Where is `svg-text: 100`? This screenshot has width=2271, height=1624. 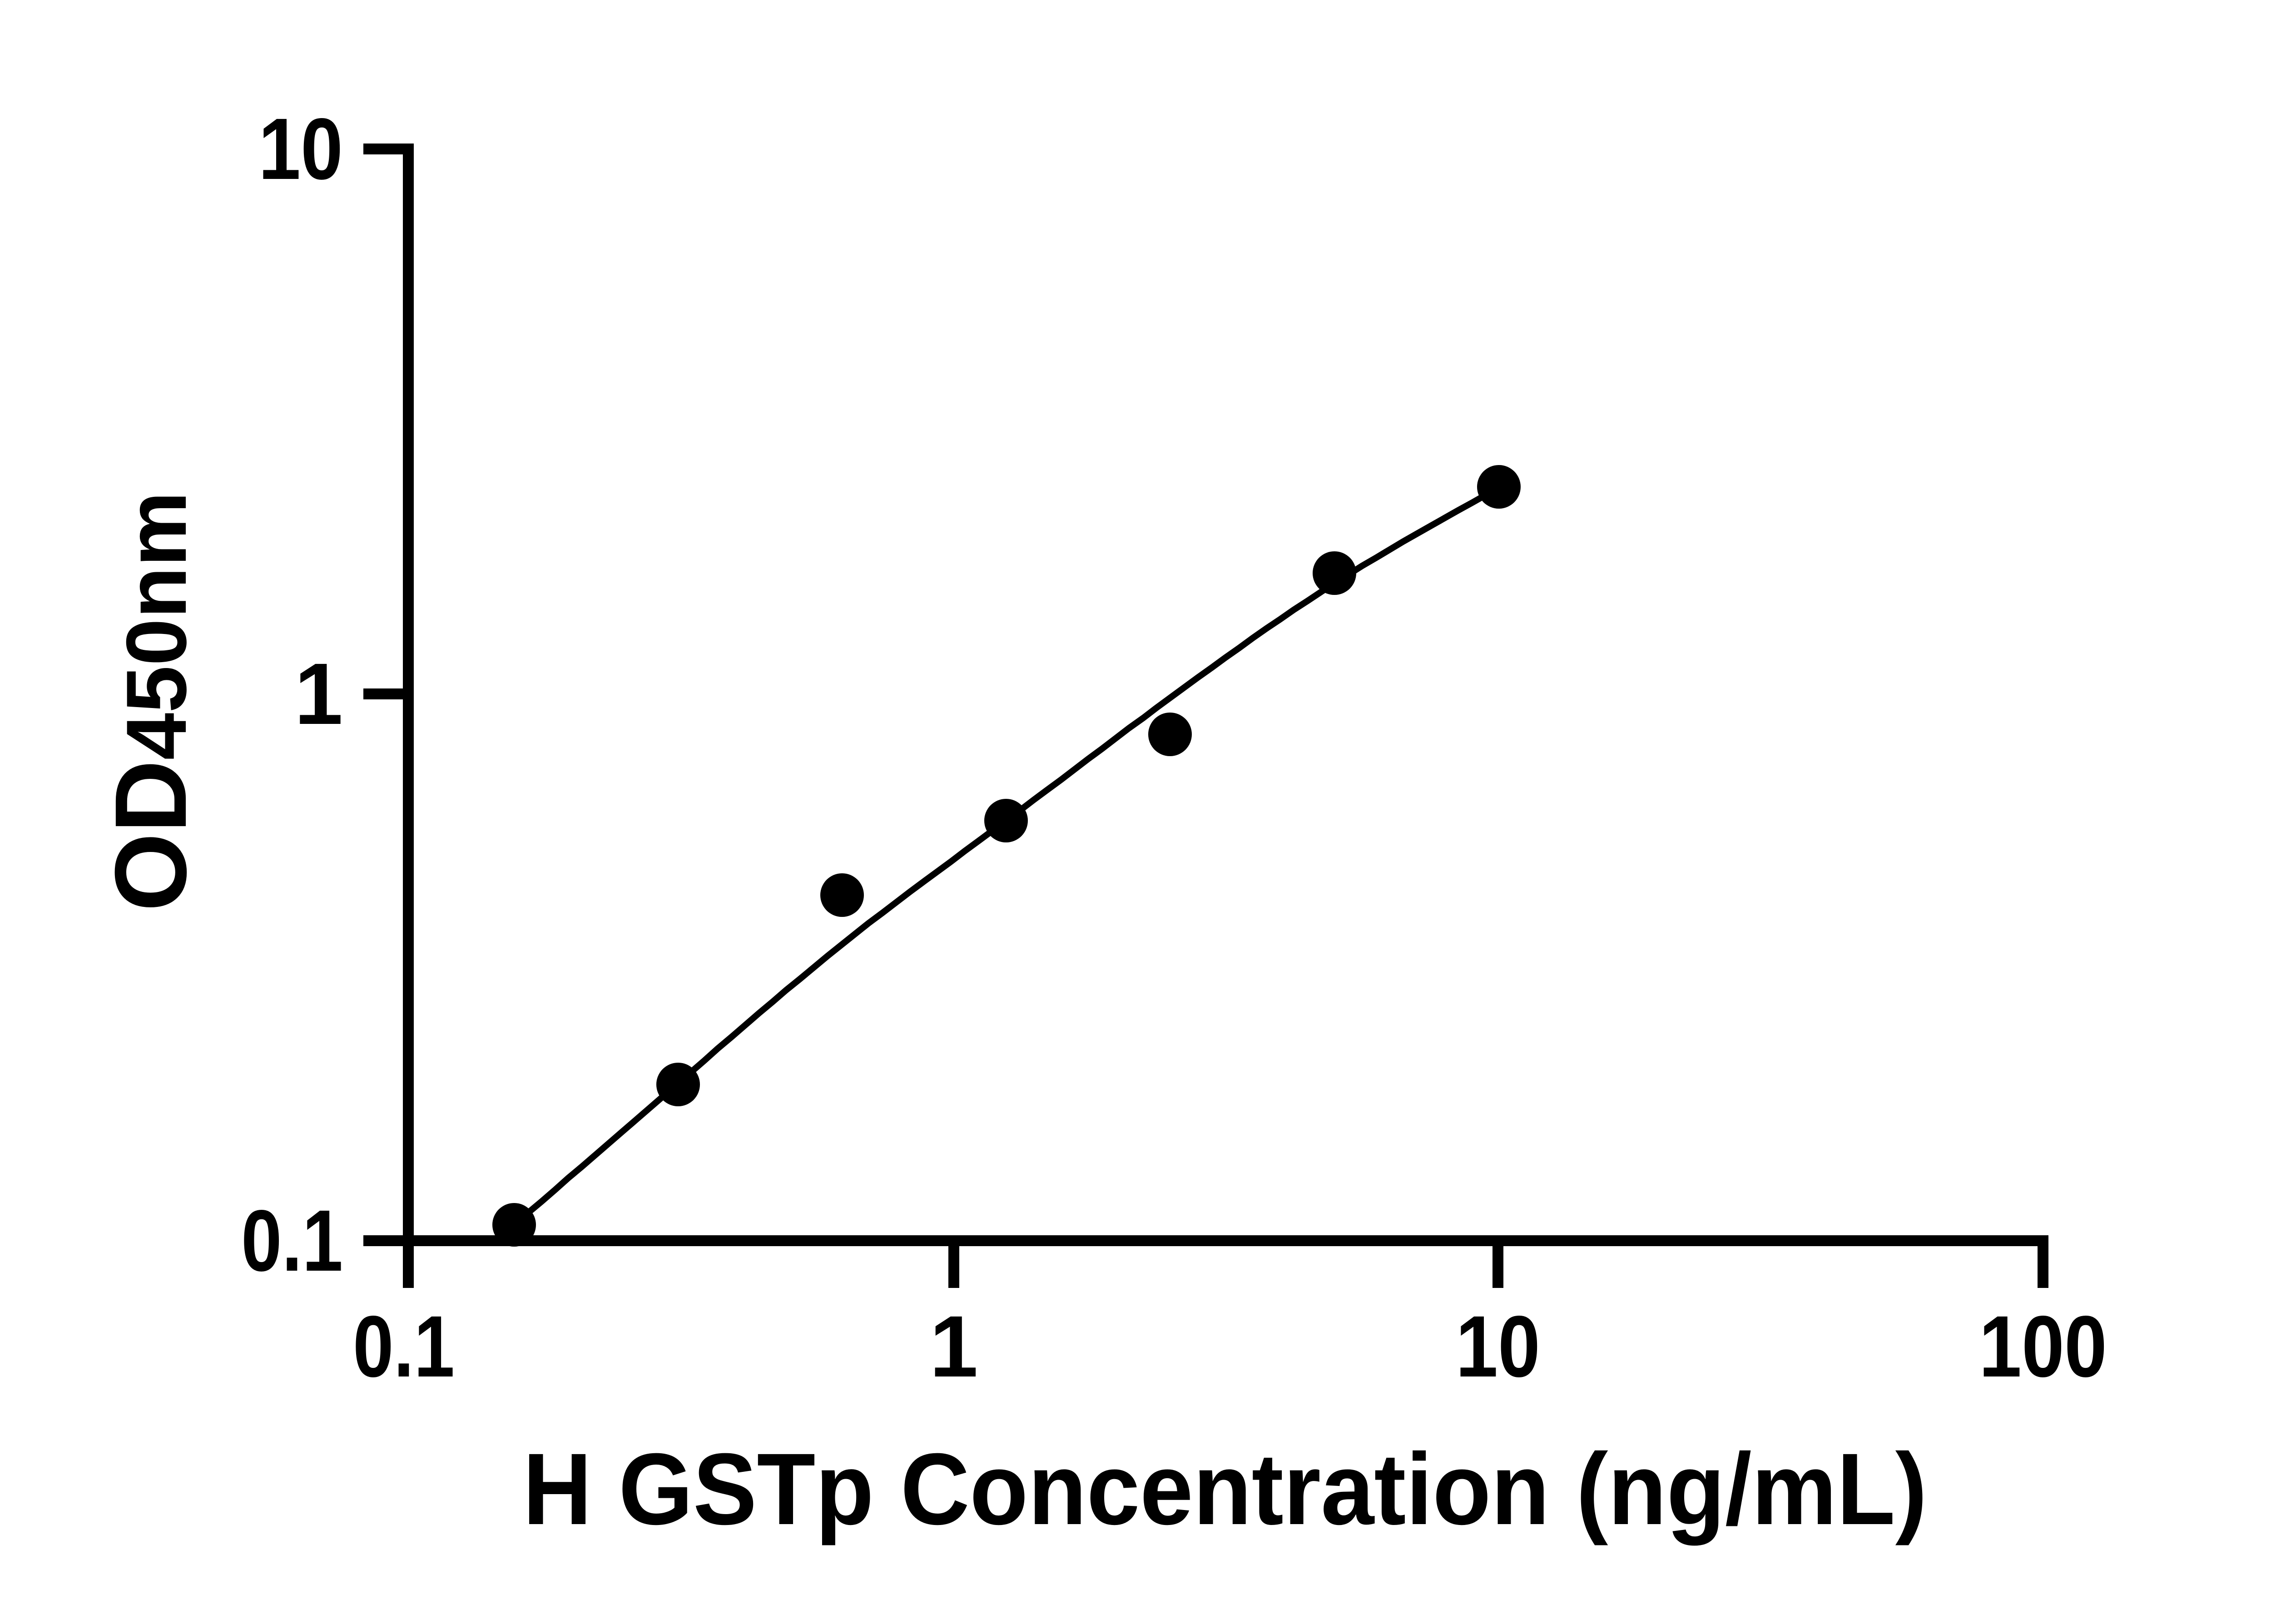 svg-text: 100 is located at coordinates (2043, 1346).